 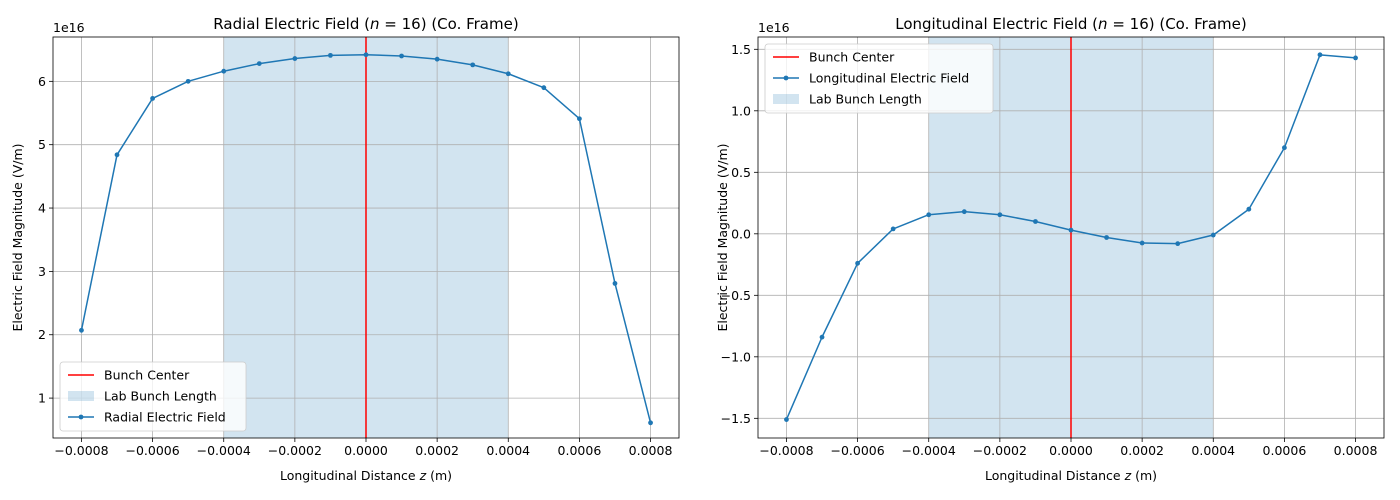 What do you see at coordinates (42, 81) in the screenshot?
I see `y-tick-label: 6` at bounding box center [42, 81].